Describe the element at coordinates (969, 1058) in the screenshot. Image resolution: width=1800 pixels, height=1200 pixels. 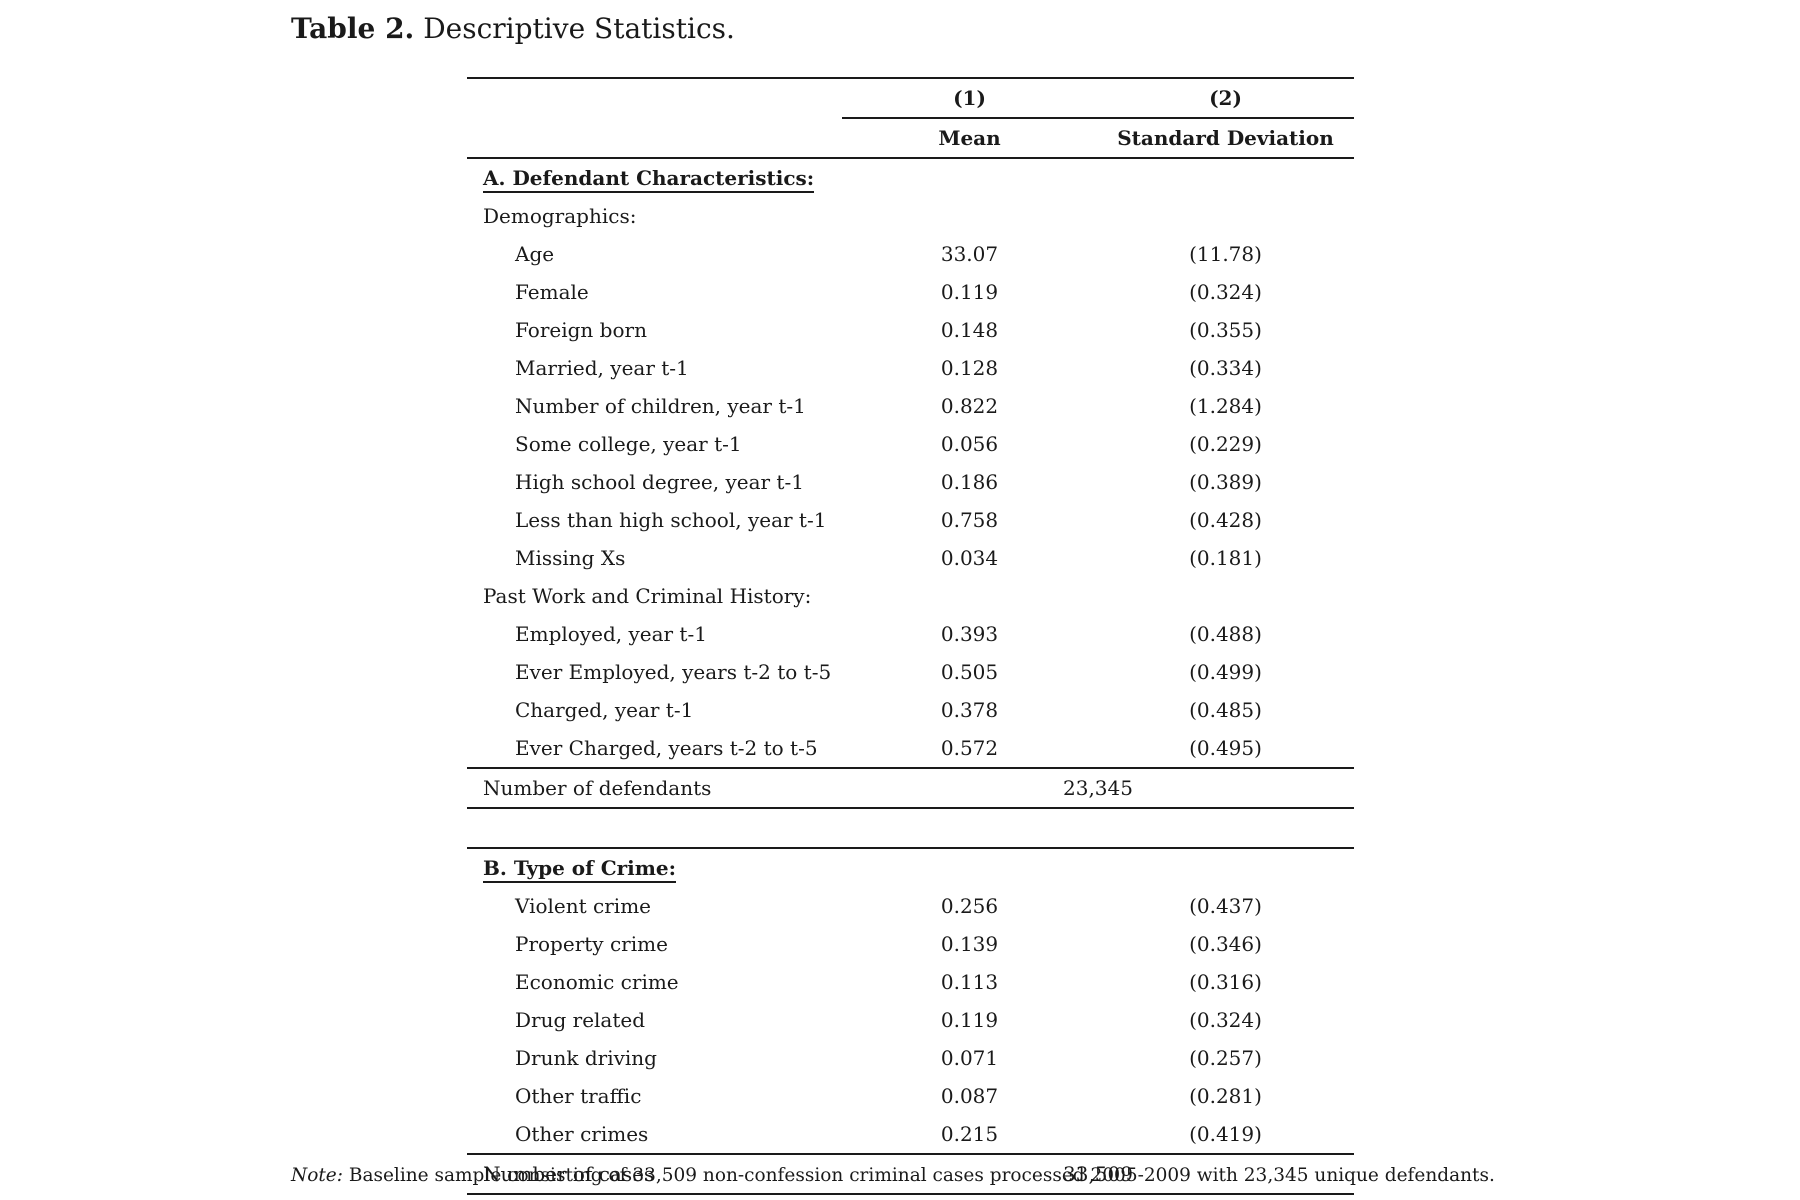
I see `mean-value: 0.071` at that location.